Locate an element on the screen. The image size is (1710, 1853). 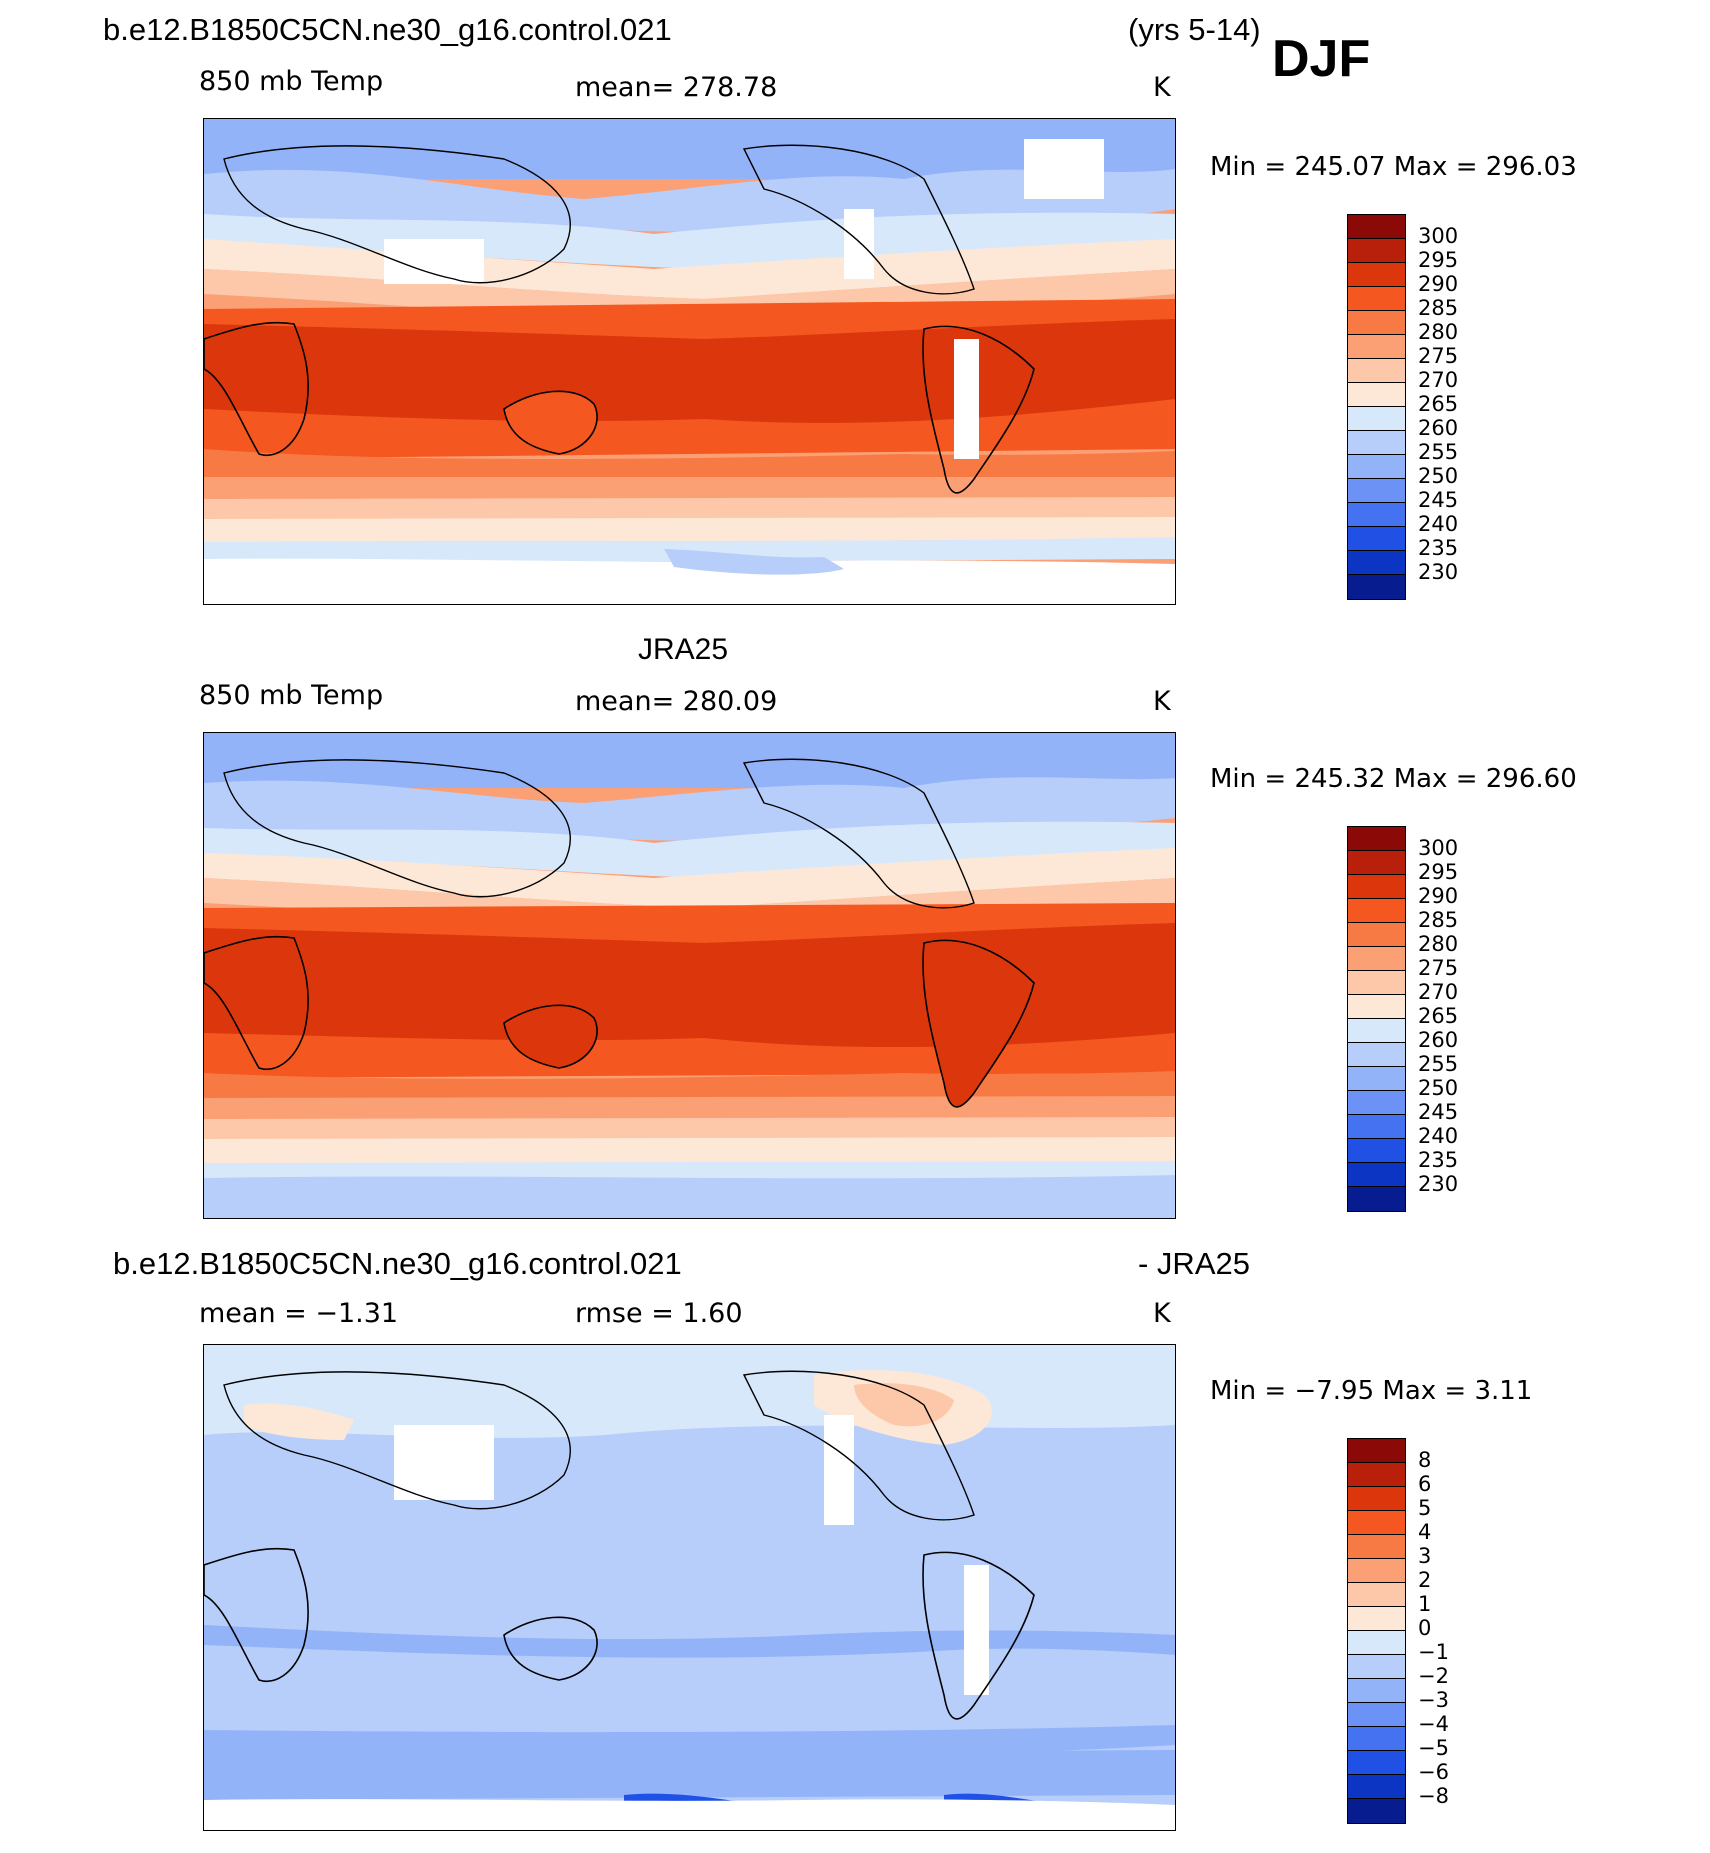
panel-diff-mean: mean = −1.31 is located at coordinates (299, 1313).